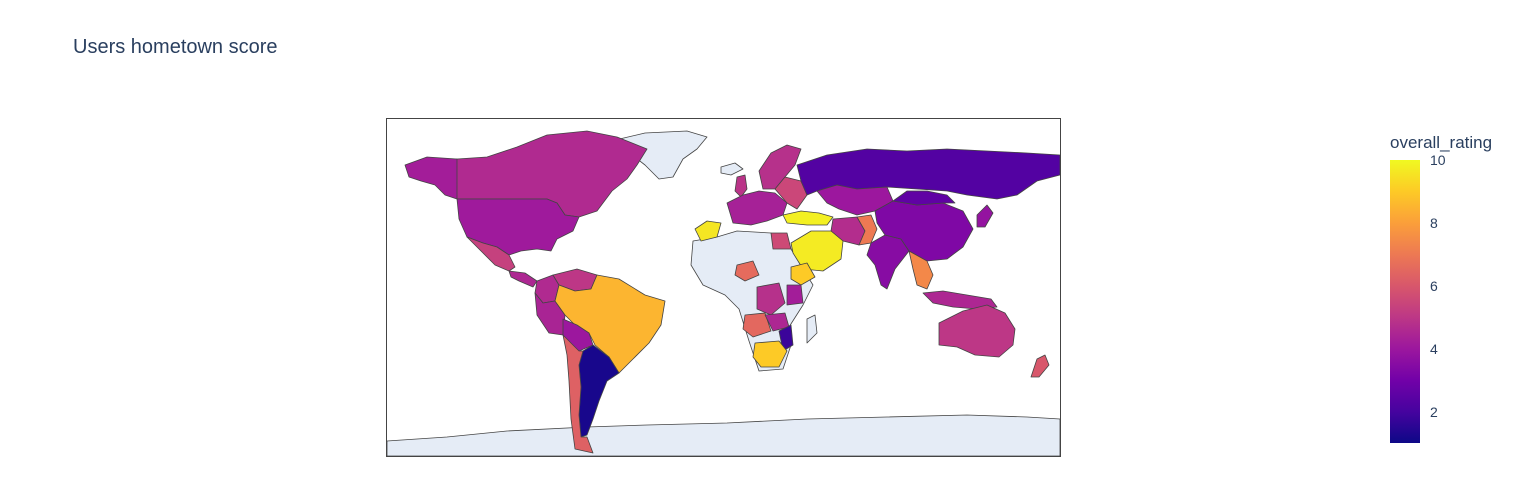 The image size is (1530, 488). I want to click on region-indonesia, so click(960, 300).